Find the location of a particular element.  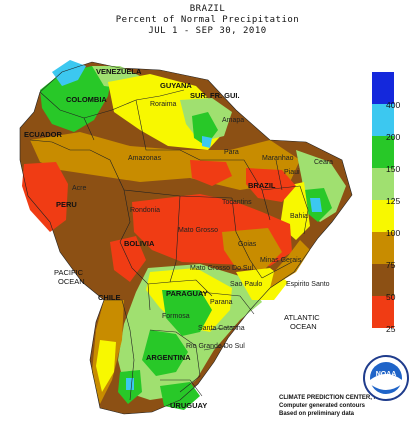

label-bahia: Bahia is located at coordinates (299, 216).